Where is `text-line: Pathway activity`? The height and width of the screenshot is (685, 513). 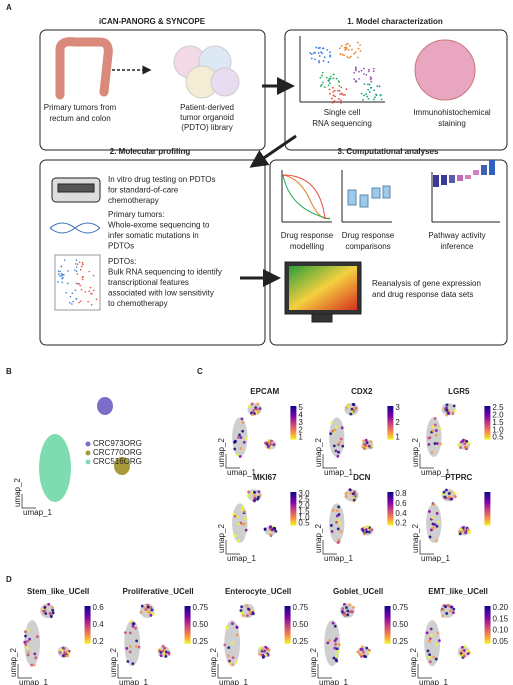 text-line: Pathway activity is located at coordinates (456, 235).